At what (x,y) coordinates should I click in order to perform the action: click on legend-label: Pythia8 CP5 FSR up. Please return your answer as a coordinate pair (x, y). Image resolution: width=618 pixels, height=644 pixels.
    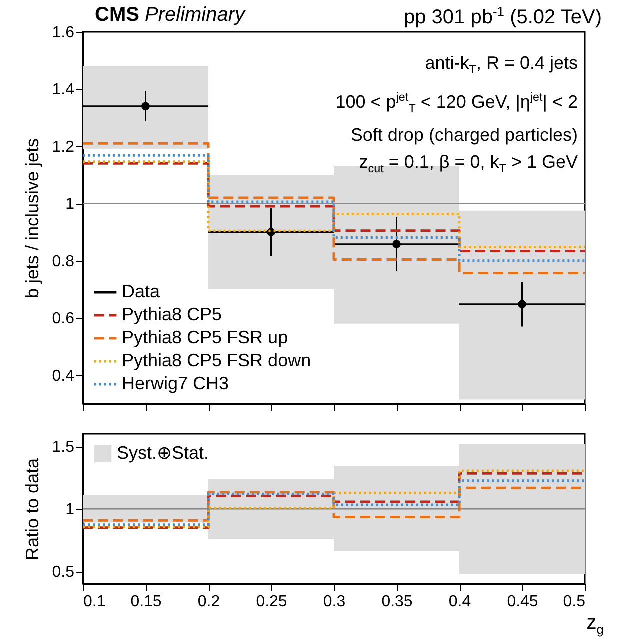
    Looking at the image, I should click on (205, 338).